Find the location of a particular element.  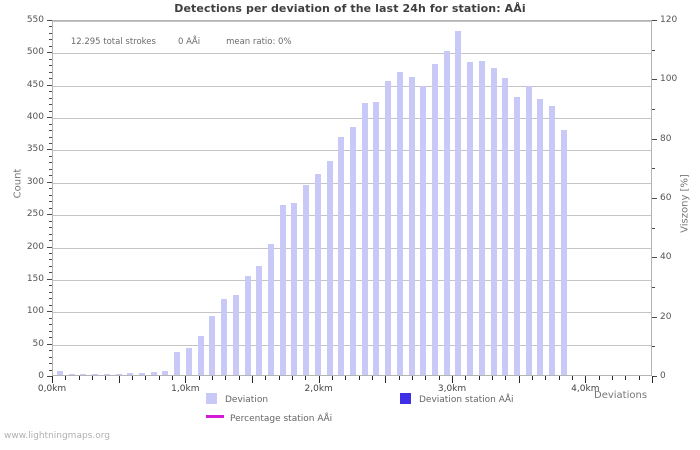

y-axis-right-tick-label: 0 is located at coordinates (663, 376).